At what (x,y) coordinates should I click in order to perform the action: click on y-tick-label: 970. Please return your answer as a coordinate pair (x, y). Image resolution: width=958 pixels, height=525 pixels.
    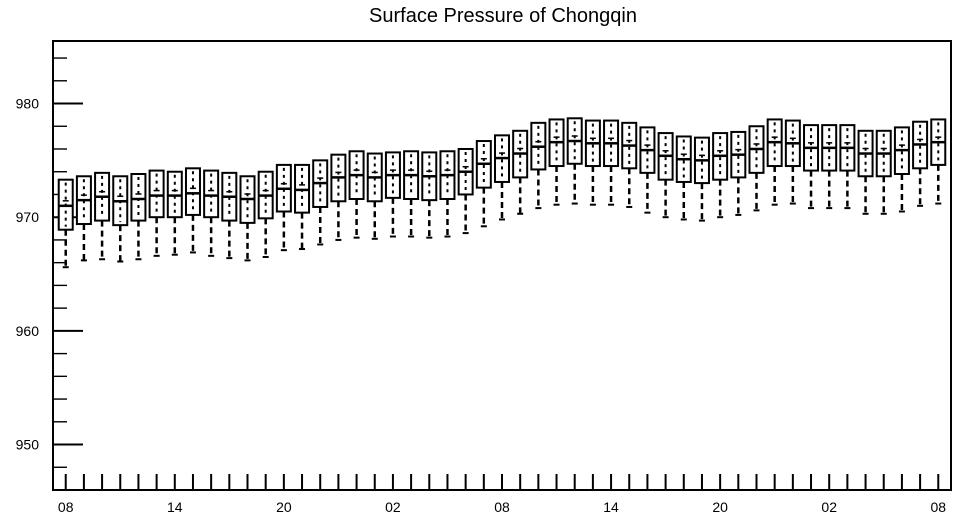
    Looking at the image, I should click on (28, 217).